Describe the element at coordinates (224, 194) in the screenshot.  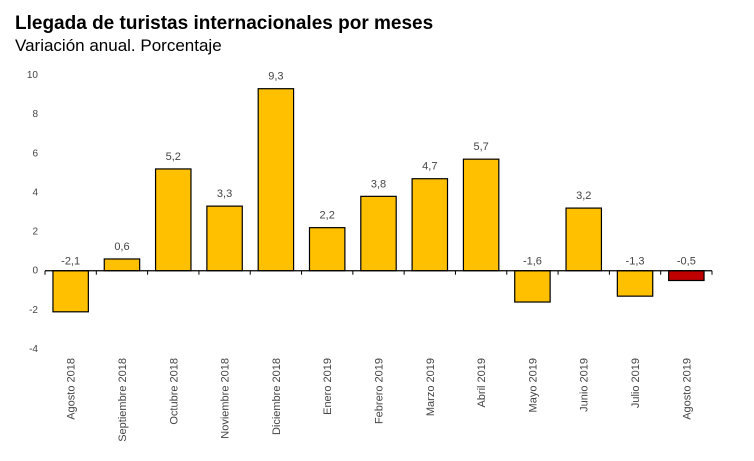
I see `data-label: 3,3` at that location.